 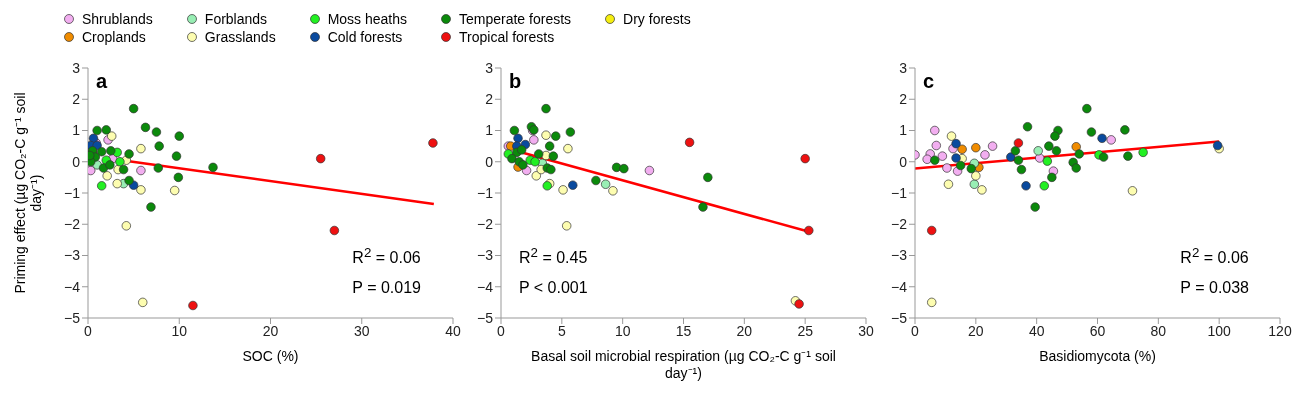 I want to click on annotation: P = 0.019, so click(x=386, y=288).